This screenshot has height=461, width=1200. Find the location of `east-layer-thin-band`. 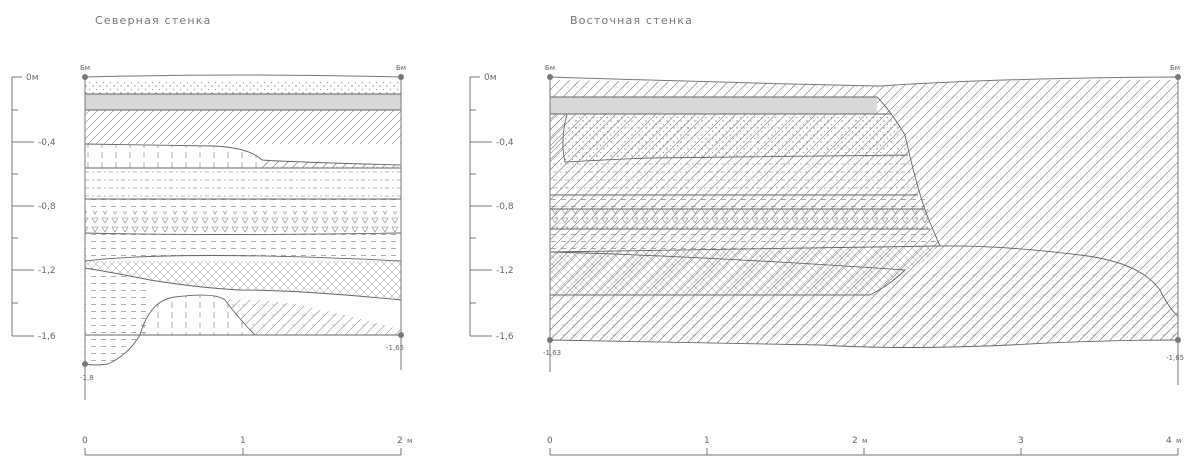

east-layer-thin-band is located at coordinates (744, 240).